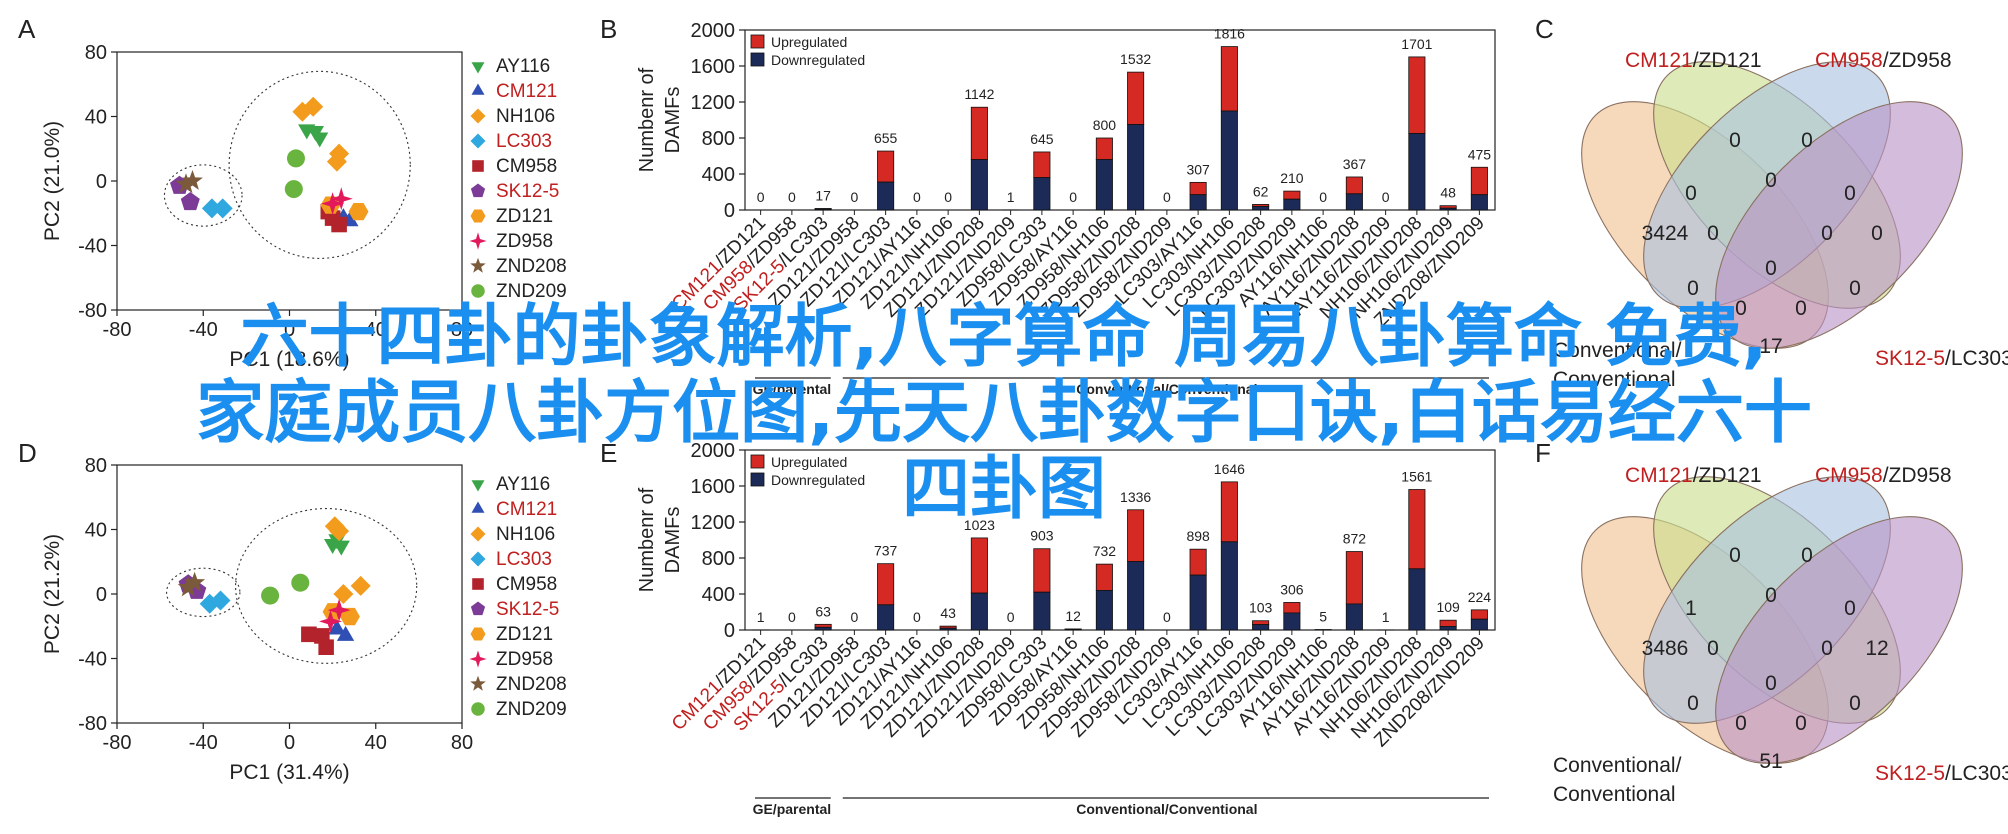 Image resolution: width=2008 pixels, height=834 pixels. What do you see at coordinates (289, 181) in the screenshot?
I see `plot-frame-a` at bounding box center [289, 181].